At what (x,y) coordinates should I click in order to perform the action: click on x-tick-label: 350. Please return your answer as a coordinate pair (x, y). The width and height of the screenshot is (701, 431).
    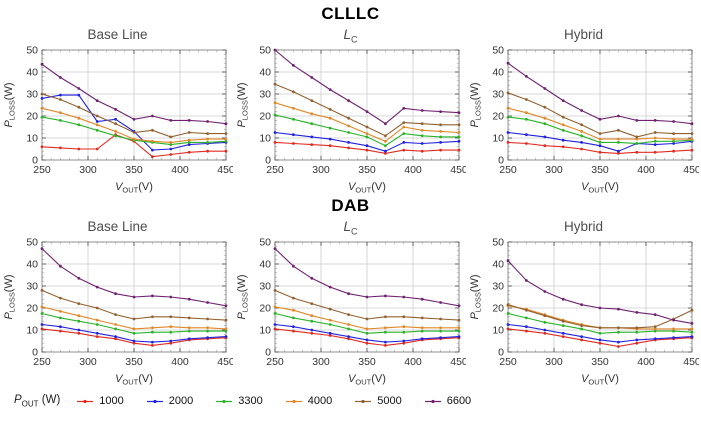
    Looking at the image, I should click on (367, 362).